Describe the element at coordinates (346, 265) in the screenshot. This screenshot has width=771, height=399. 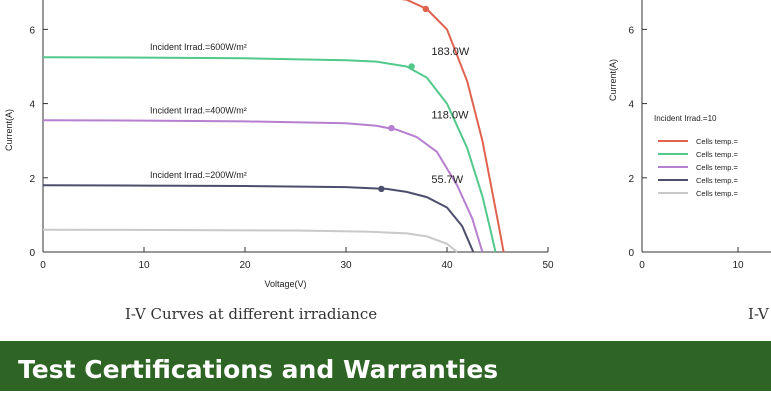
I see `x-tick-label: 30` at that location.